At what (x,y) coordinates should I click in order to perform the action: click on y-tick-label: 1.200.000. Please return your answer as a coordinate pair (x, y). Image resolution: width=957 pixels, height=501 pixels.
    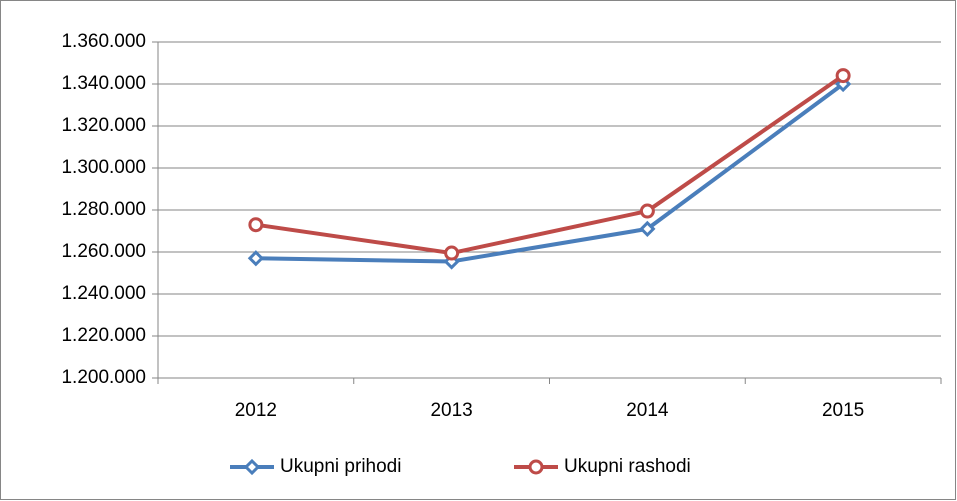
    Looking at the image, I should click on (103, 377).